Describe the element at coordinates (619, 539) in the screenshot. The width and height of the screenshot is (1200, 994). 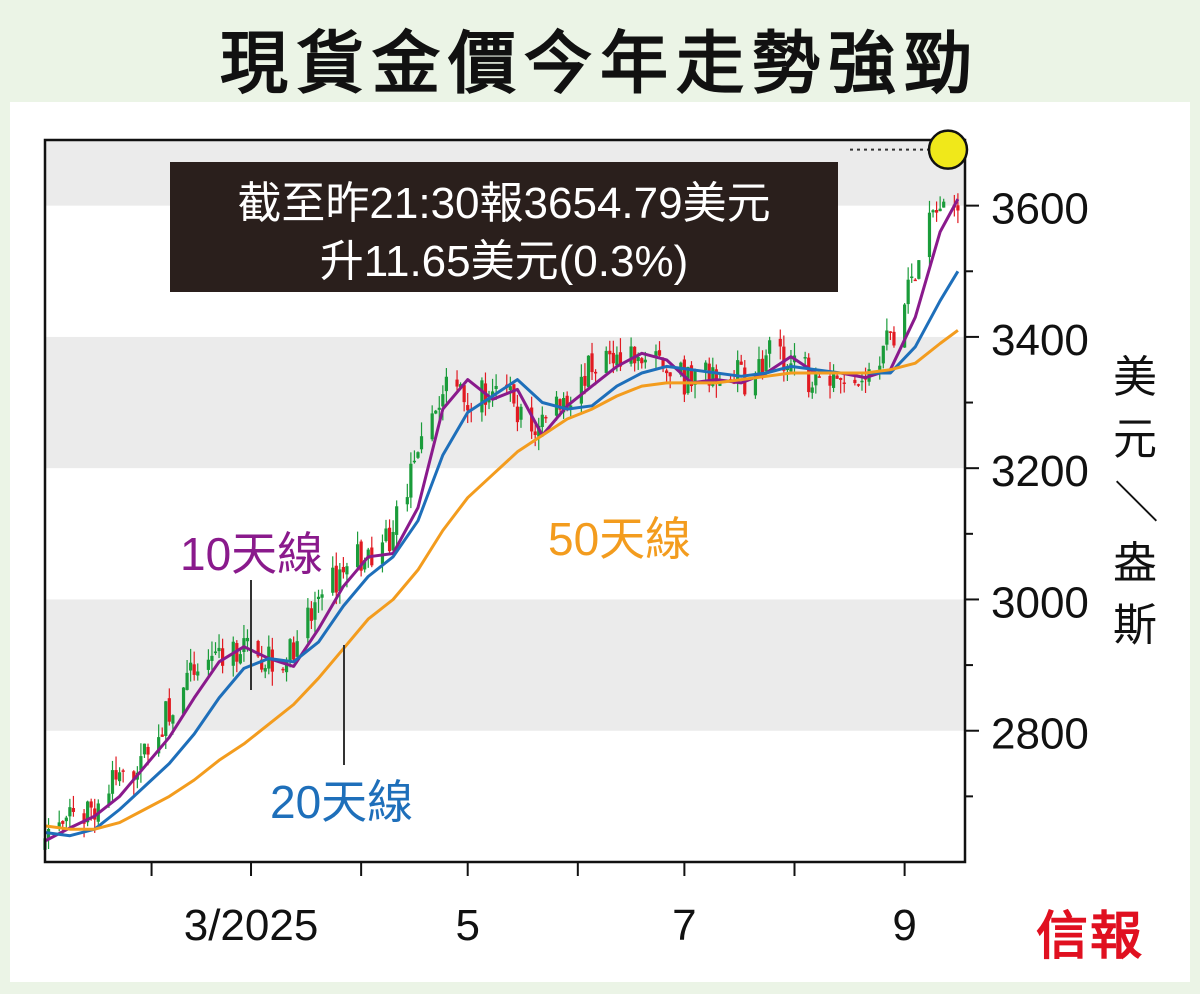
I see `ma50-label: 50天線` at that location.